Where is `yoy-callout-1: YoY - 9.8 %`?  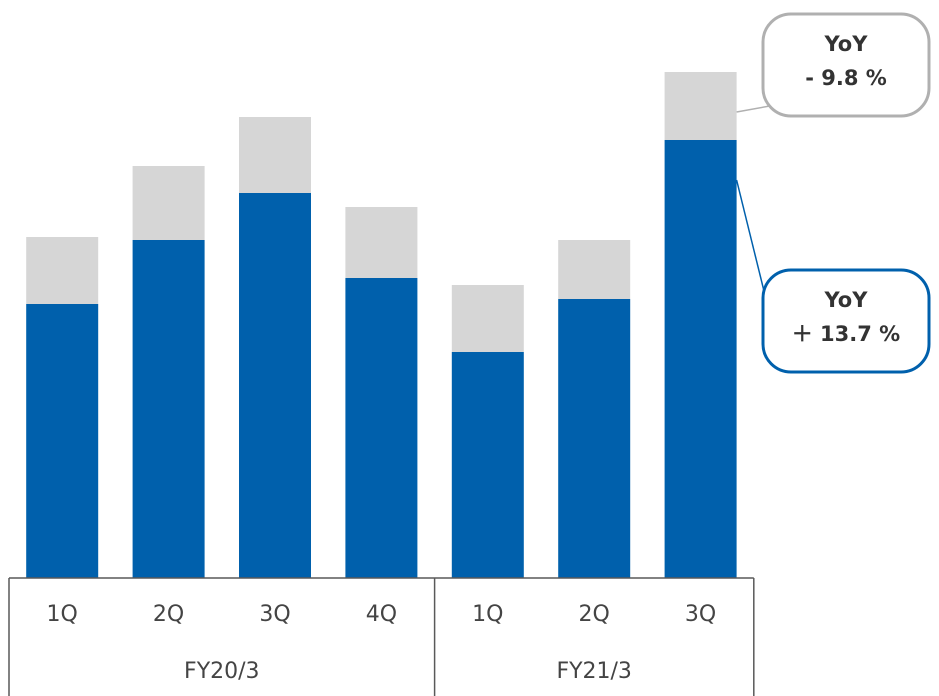
yoy-callout-1: YoY - 9.8 % is located at coordinates (833, 65).